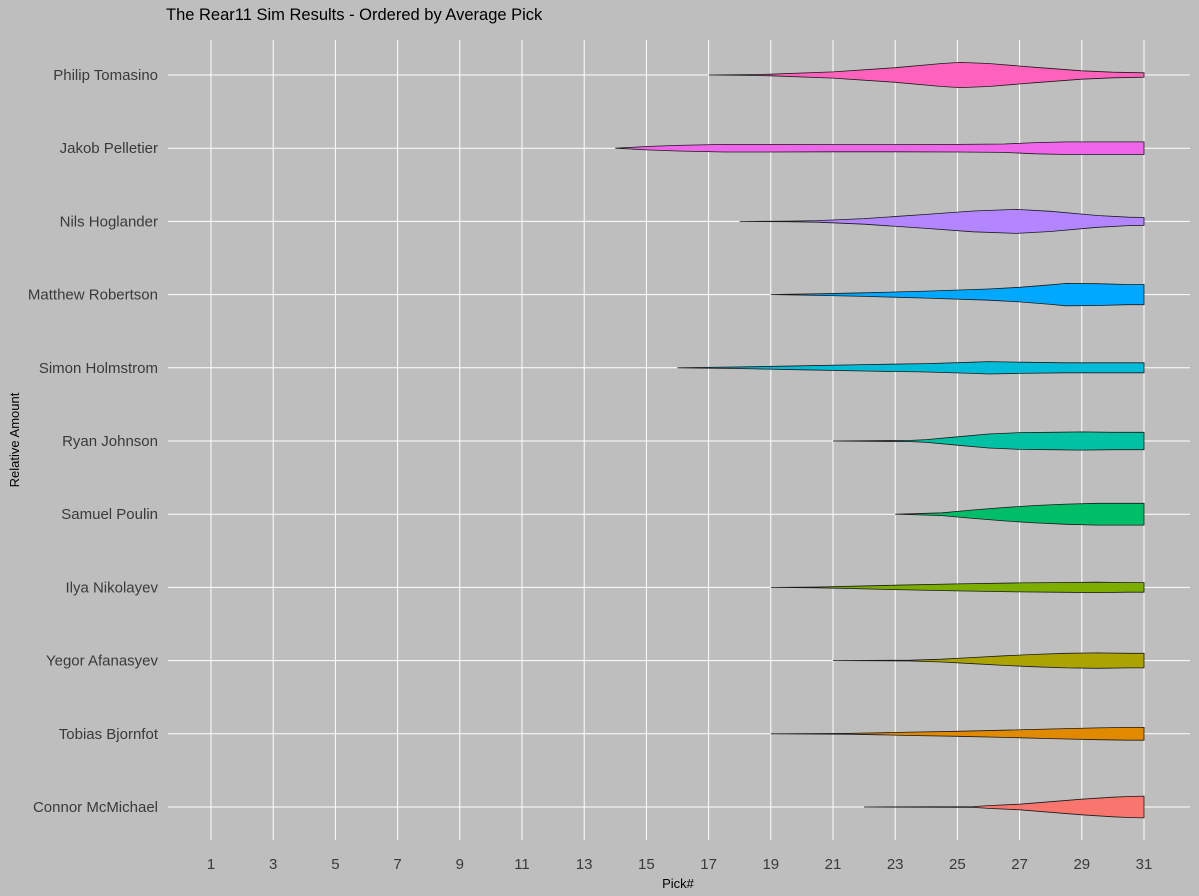  Describe the element at coordinates (1144, 864) in the screenshot. I see `x-tick-label: 31` at that location.